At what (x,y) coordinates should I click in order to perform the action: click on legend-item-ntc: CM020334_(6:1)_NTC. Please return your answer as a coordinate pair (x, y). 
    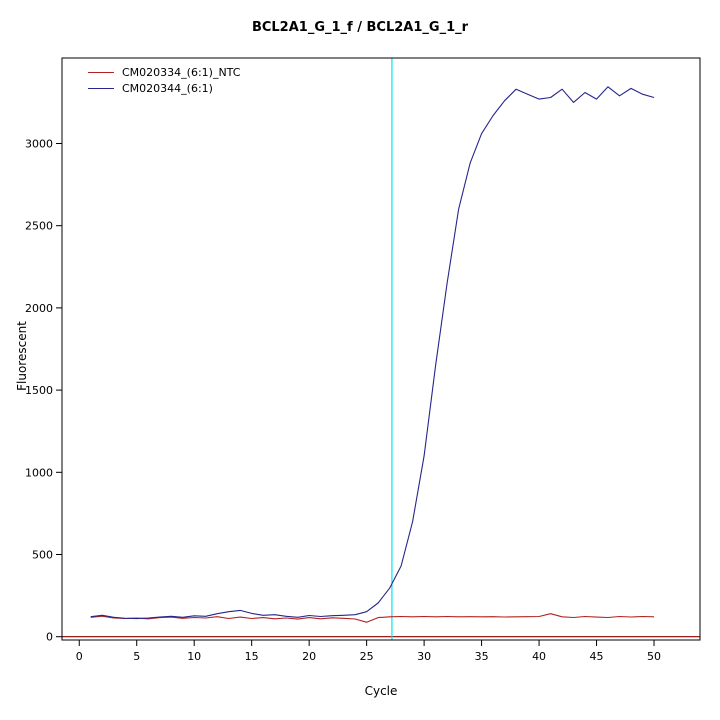
    Looking at the image, I should click on (164, 72).